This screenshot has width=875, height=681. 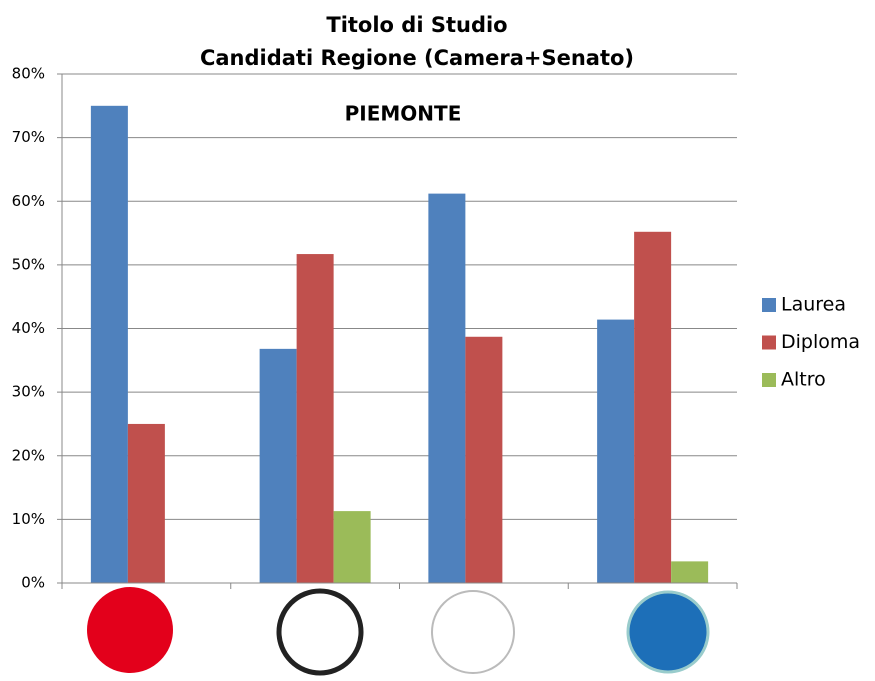 What do you see at coordinates (803, 380) in the screenshot?
I see `legend-label: Altro` at bounding box center [803, 380].